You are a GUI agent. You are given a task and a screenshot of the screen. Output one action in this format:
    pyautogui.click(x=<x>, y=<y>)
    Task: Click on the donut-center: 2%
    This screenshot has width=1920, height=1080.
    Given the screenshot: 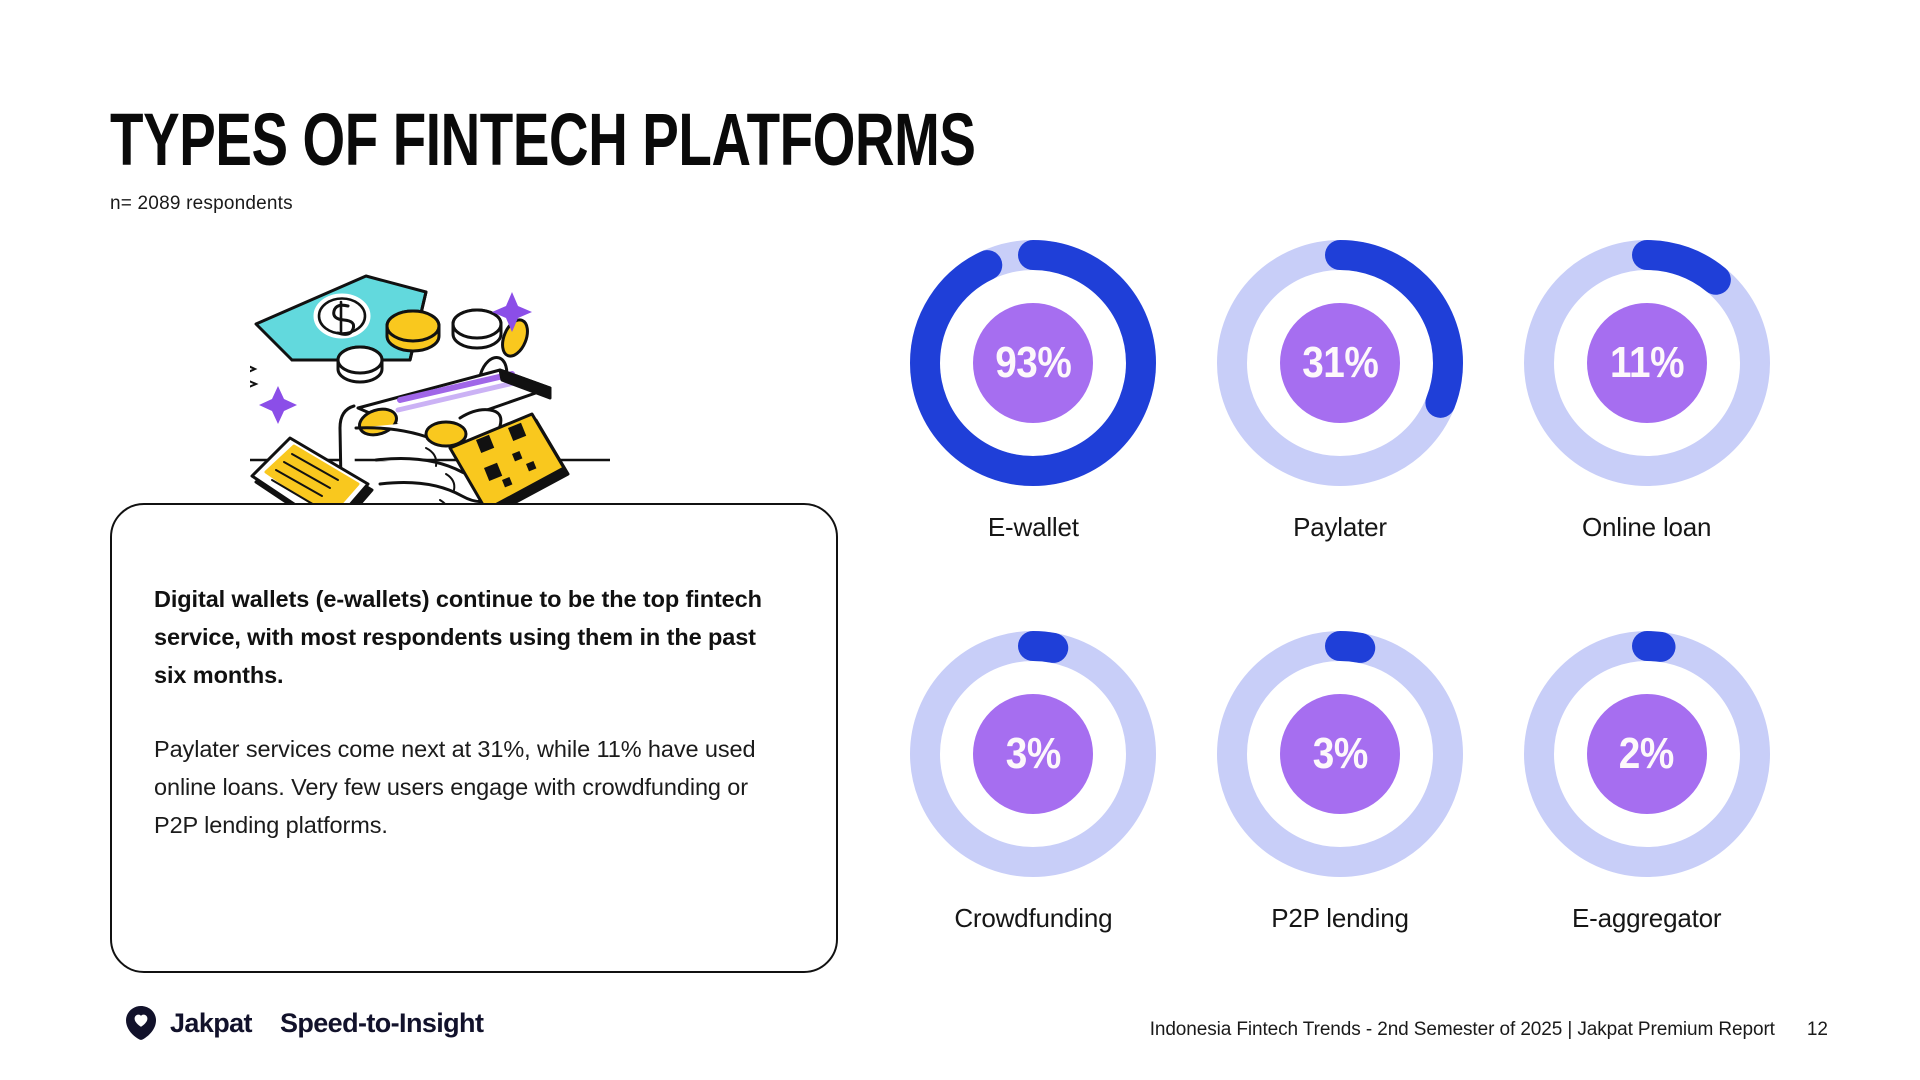 What is the action you would take?
    pyautogui.click(x=1646, y=754)
    